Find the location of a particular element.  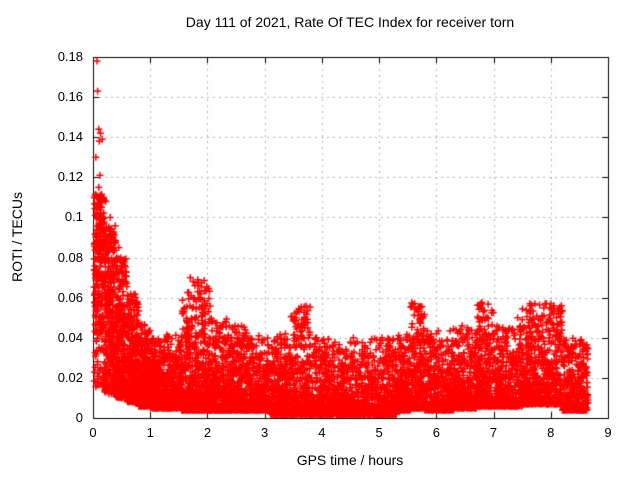

x-tick-label: 2 is located at coordinates (207, 432).